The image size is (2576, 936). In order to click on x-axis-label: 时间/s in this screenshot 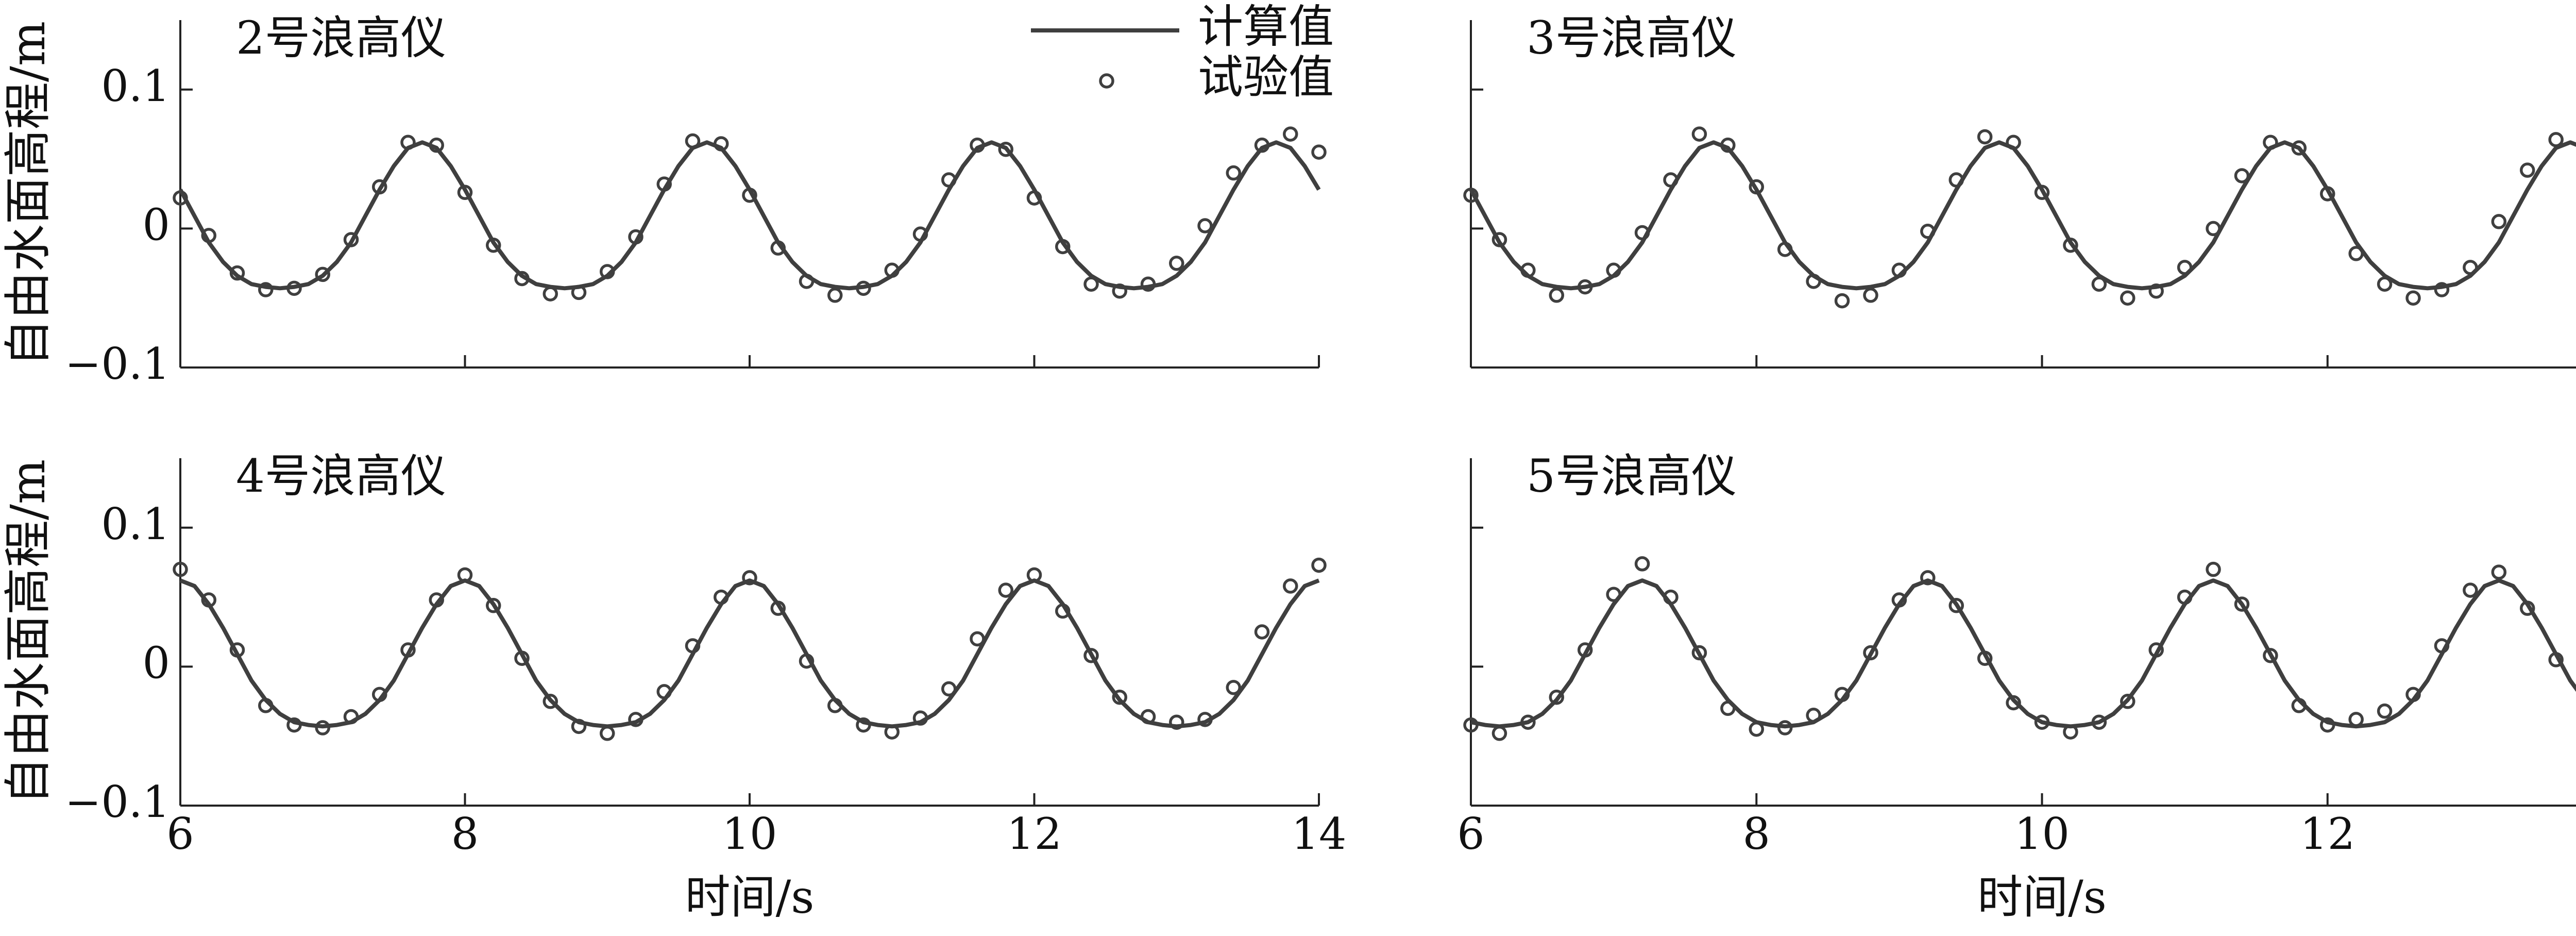, I will do `click(750, 897)`.